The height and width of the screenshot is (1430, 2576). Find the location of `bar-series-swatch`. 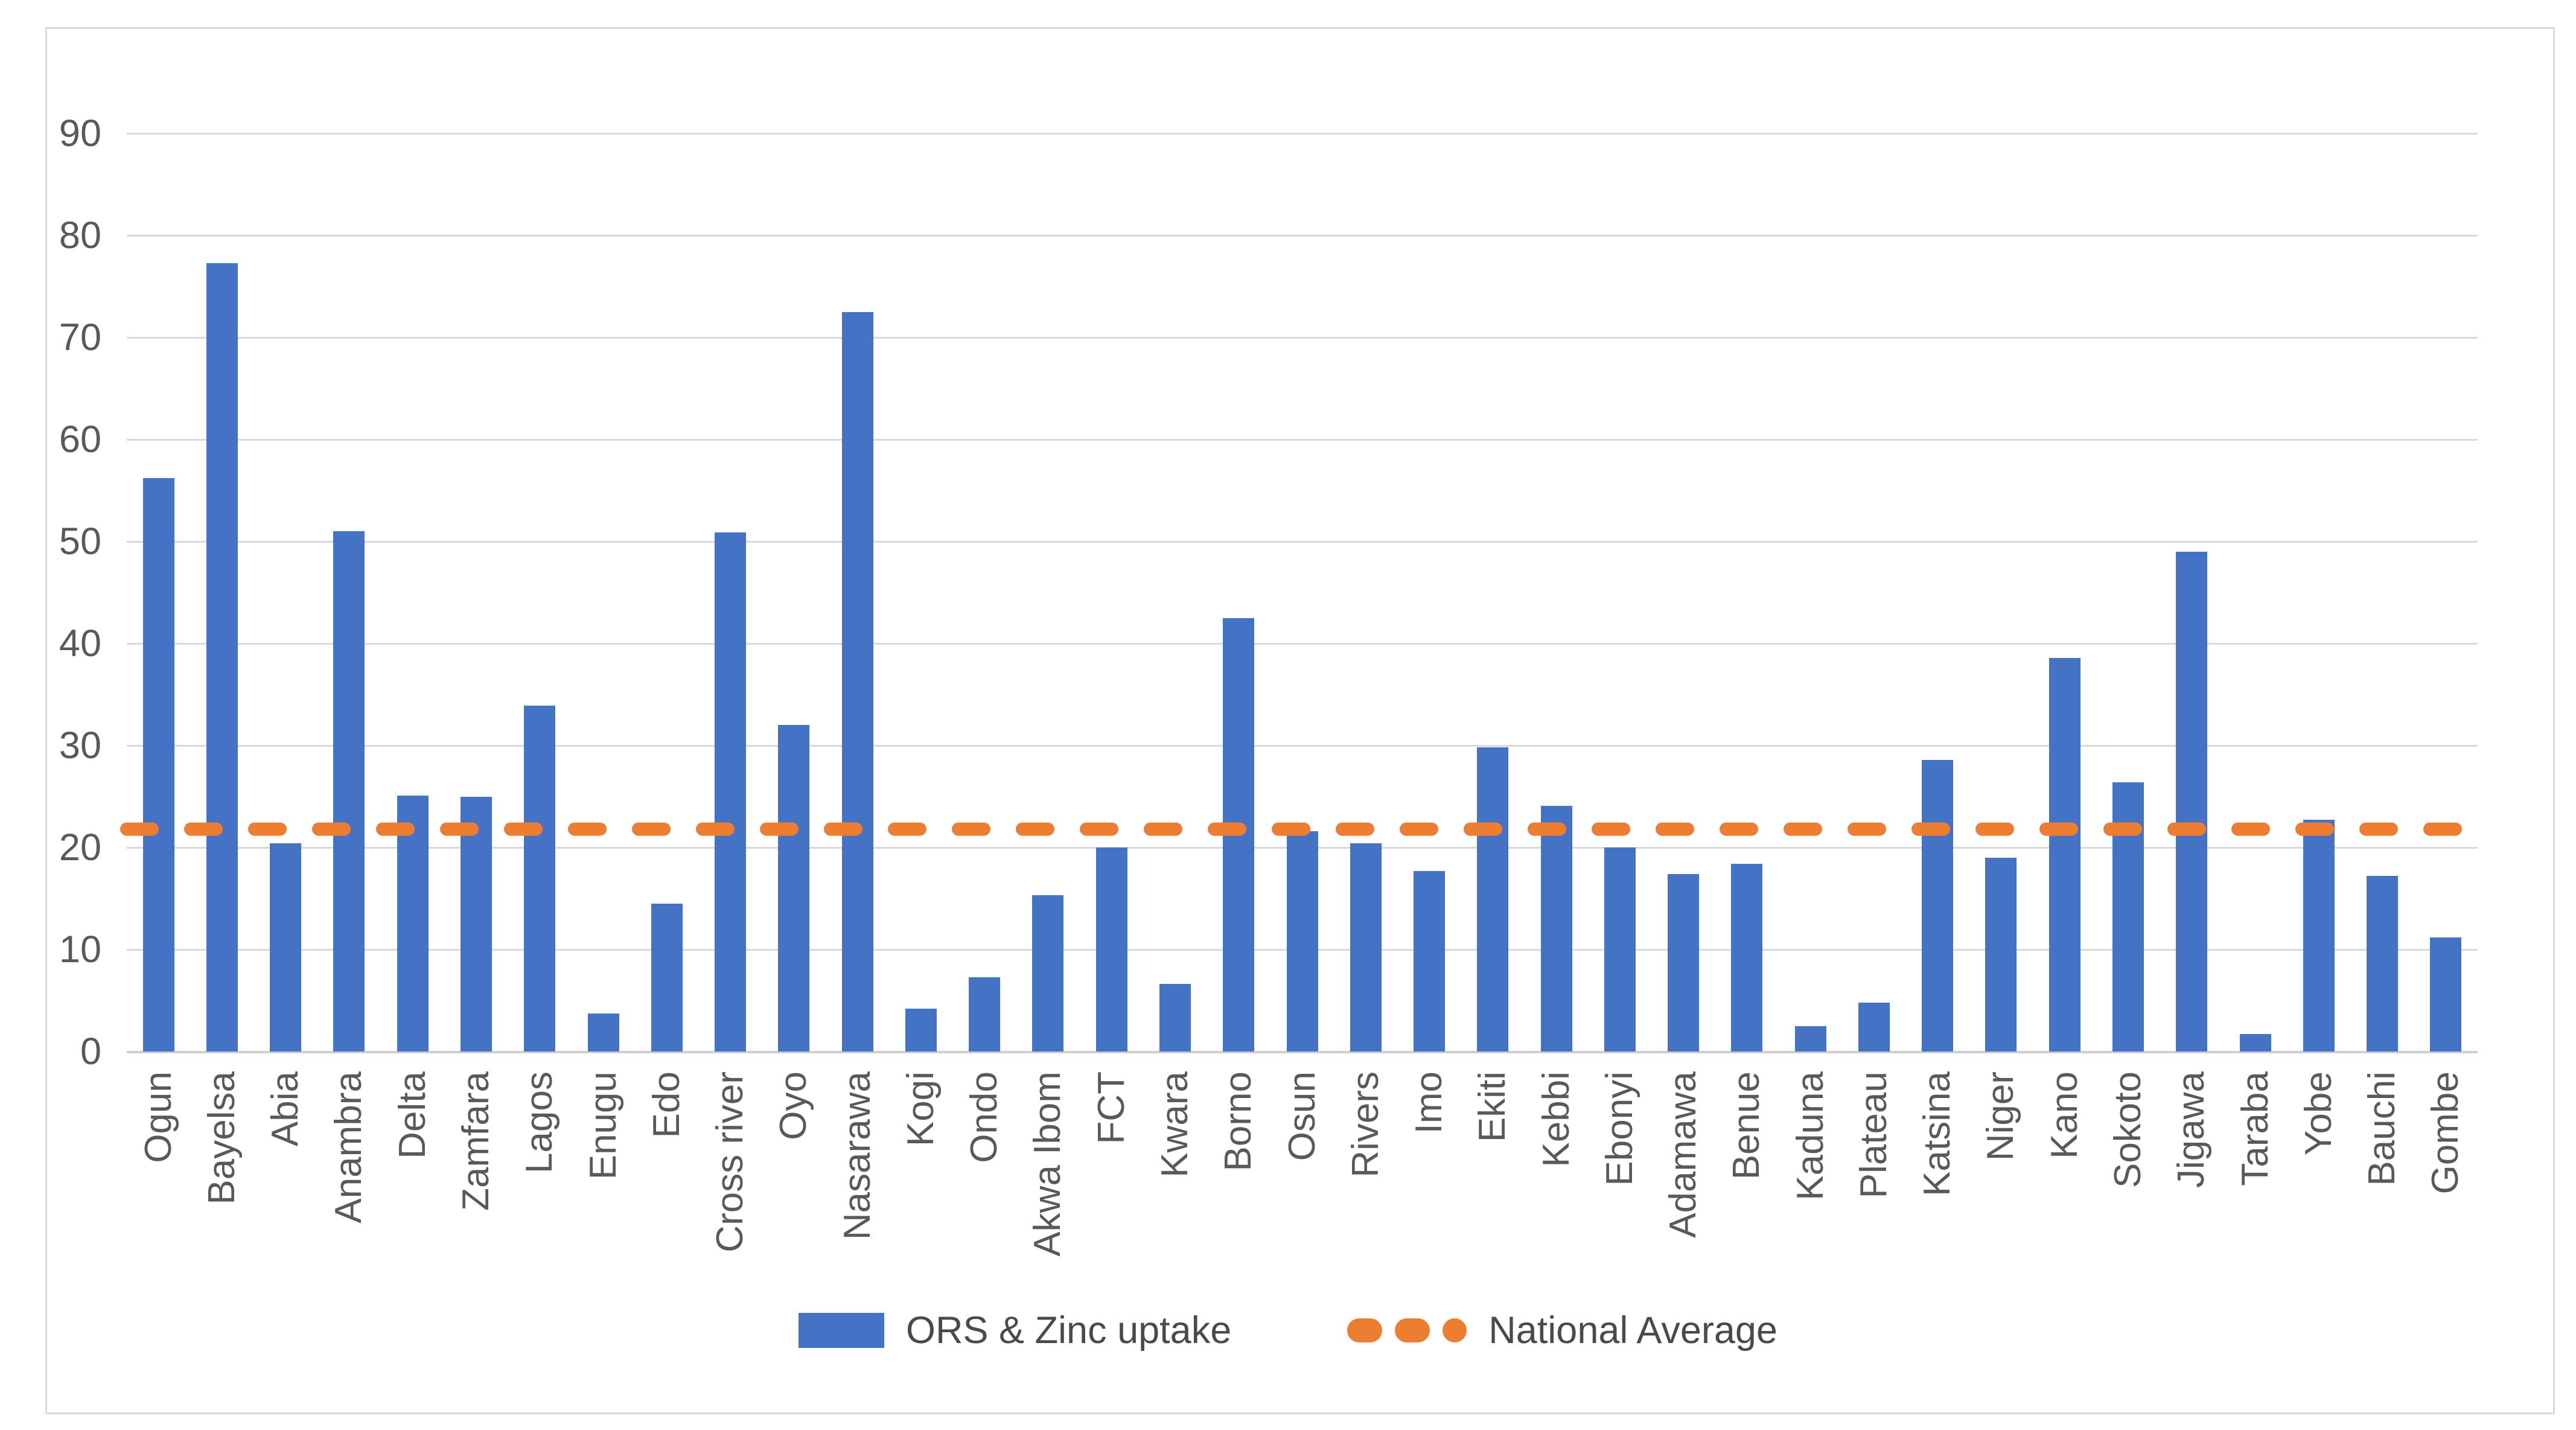

bar-series-swatch is located at coordinates (842, 1331).